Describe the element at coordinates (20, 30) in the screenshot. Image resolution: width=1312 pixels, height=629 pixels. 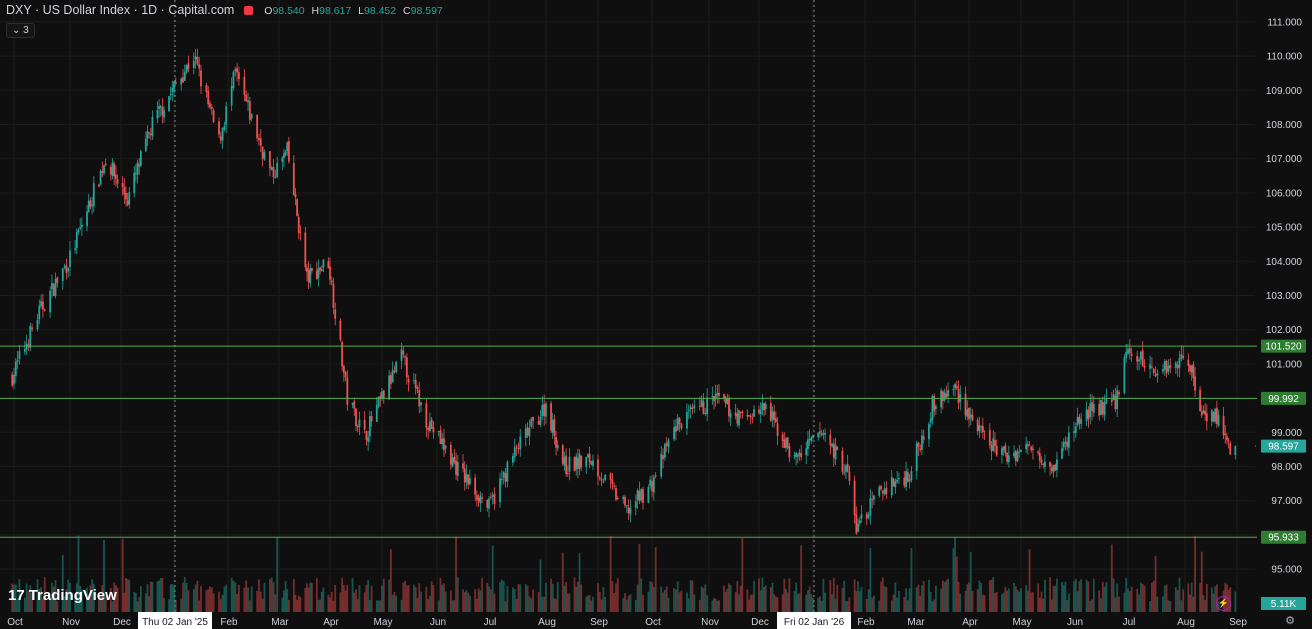
I see `indicators-toggle: ⌄ 3` at that location.